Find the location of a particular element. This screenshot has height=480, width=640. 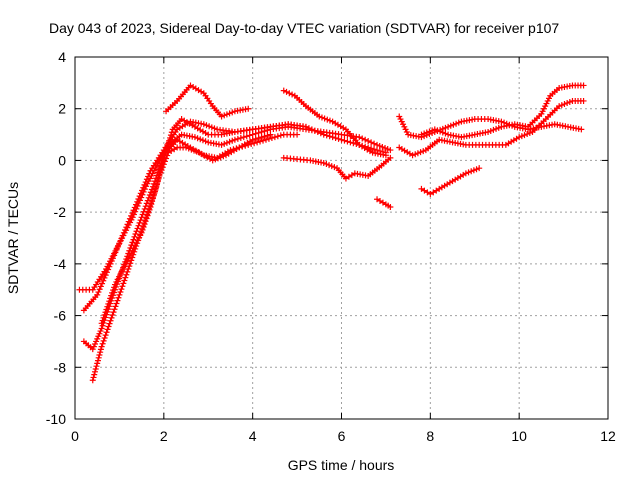

x-tick-label: 10 is located at coordinates (519, 436).